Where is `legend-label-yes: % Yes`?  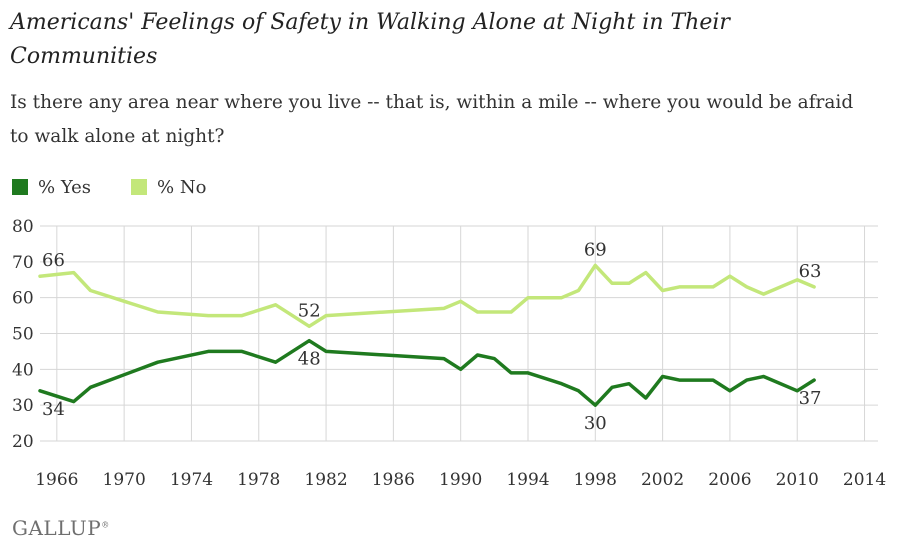
legend-label-yes: % Yes is located at coordinates (65, 187).